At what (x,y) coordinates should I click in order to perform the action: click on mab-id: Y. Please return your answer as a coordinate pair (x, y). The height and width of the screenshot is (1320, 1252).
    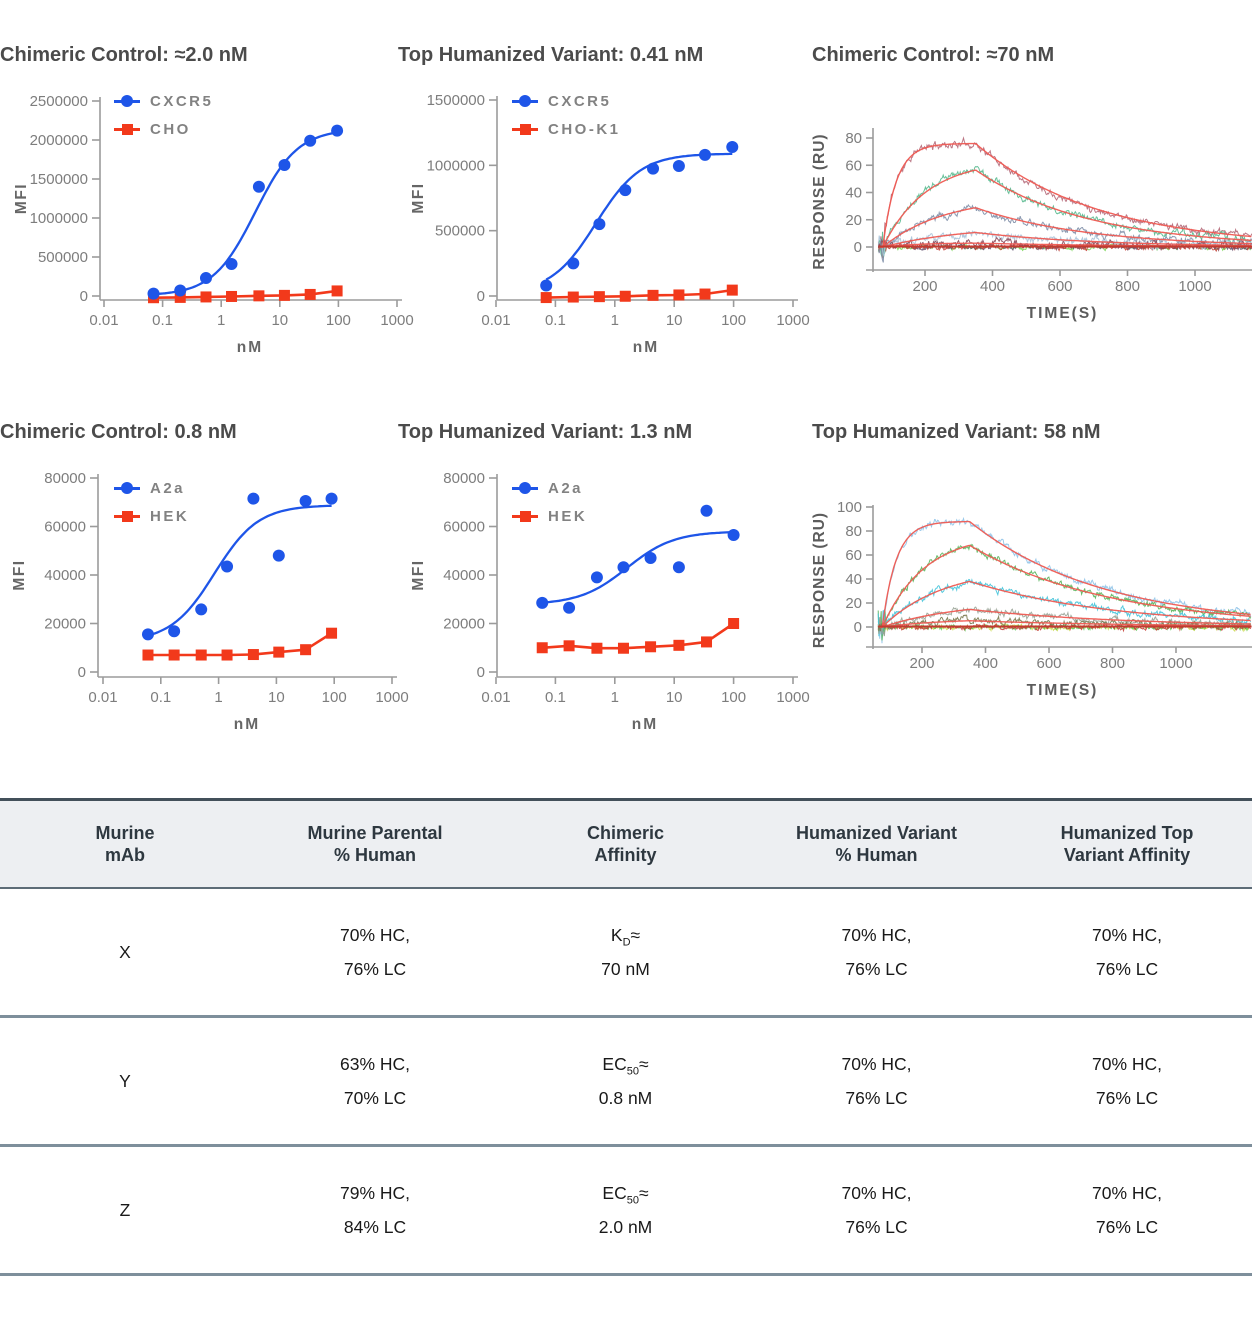
    Looking at the image, I should click on (125, 1081).